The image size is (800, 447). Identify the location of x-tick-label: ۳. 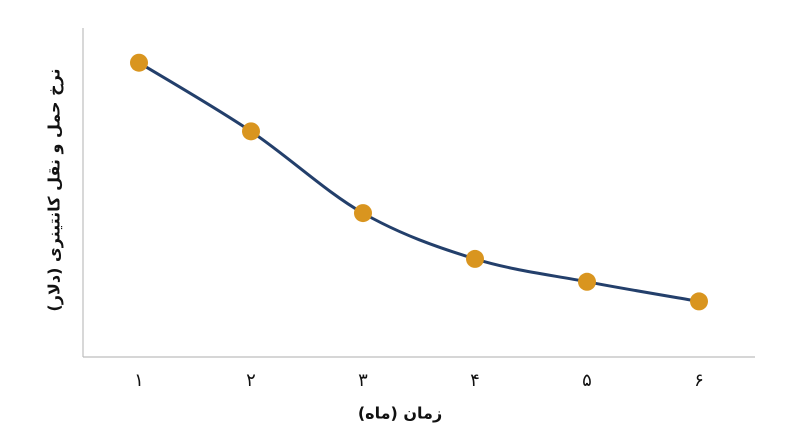
(363, 380).